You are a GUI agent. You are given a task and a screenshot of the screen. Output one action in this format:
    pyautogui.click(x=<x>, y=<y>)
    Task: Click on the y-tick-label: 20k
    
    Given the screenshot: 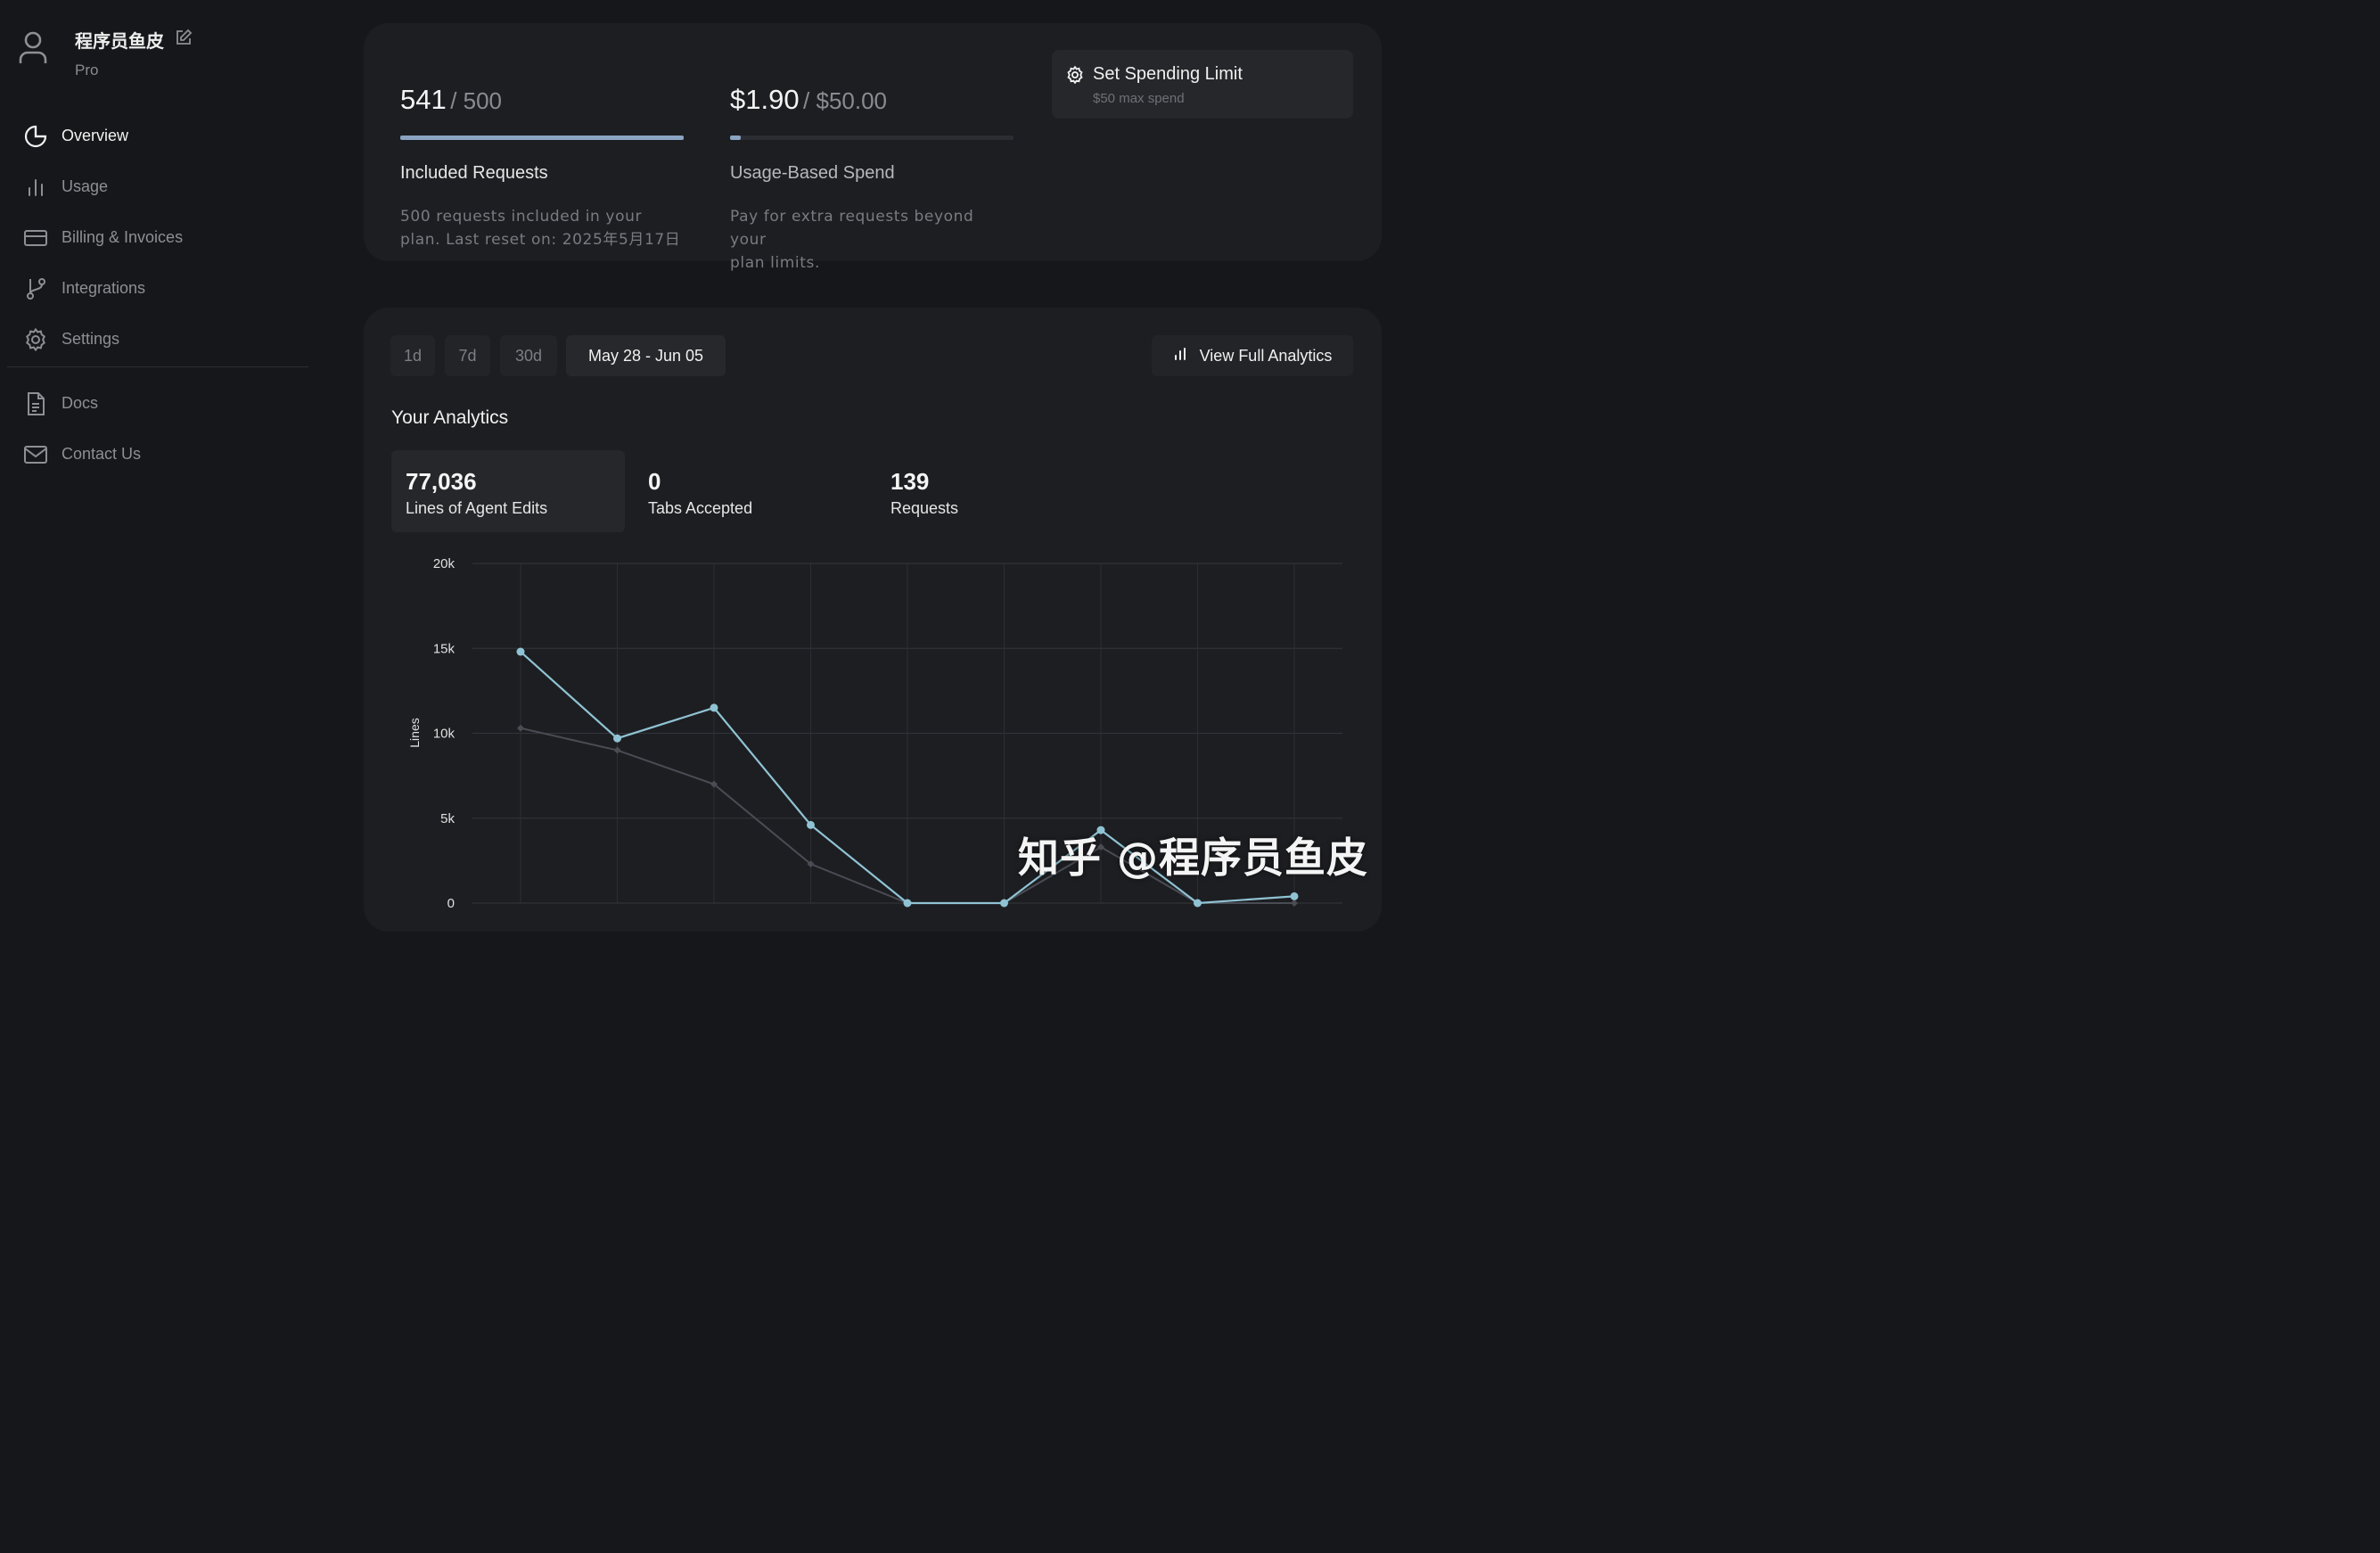 What is the action you would take?
    pyautogui.click(x=444, y=564)
    